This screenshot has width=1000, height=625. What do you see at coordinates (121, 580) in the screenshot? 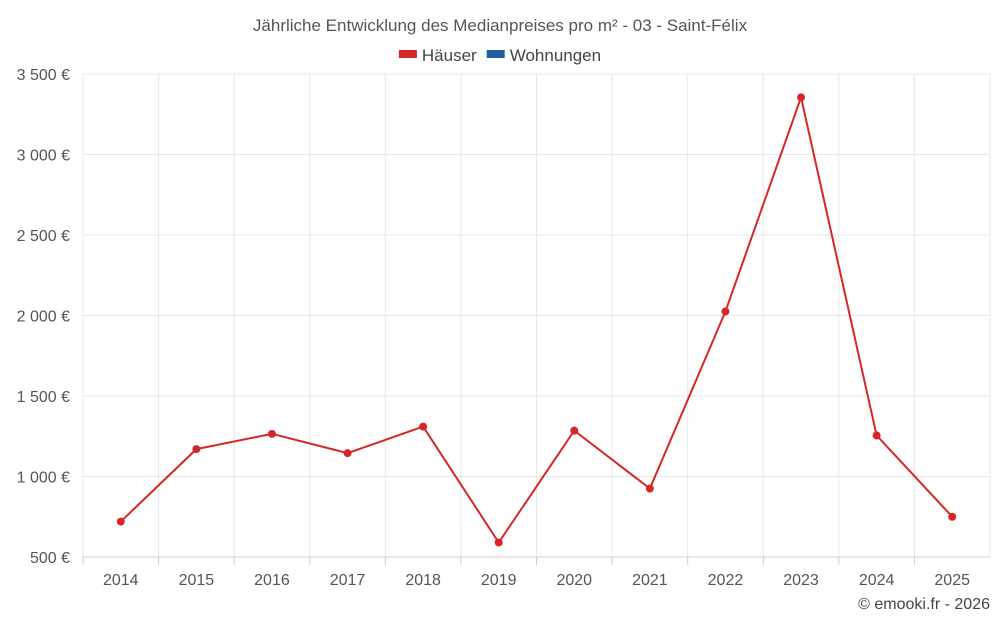
I see `x-tick-label: 2014` at bounding box center [121, 580].